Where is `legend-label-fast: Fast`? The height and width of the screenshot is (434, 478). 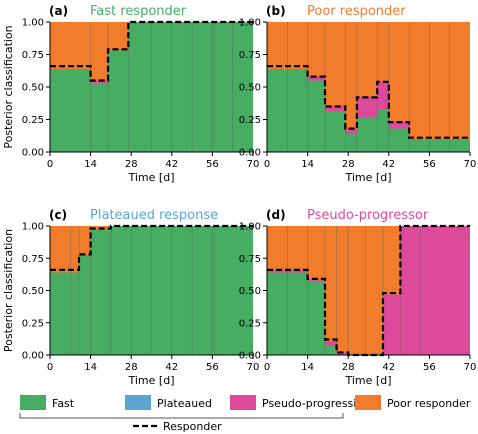
legend-label-fast: Fast is located at coordinates (63, 403).